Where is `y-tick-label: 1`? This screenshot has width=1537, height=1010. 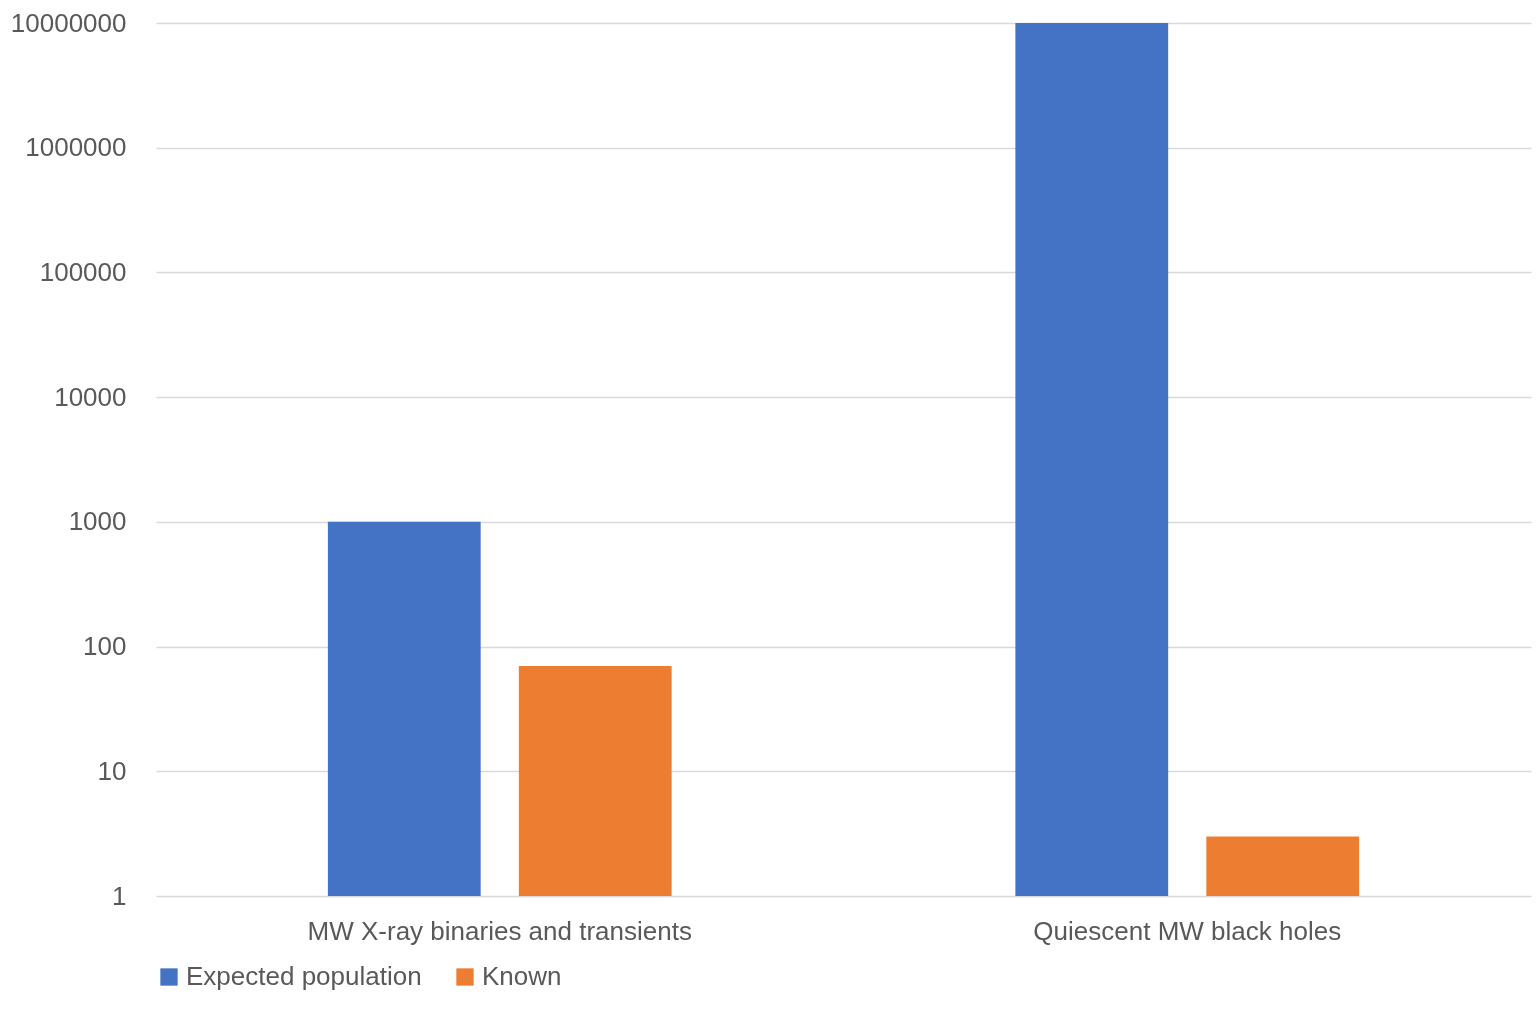
y-tick-label: 1 is located at coordinates (119, 895).